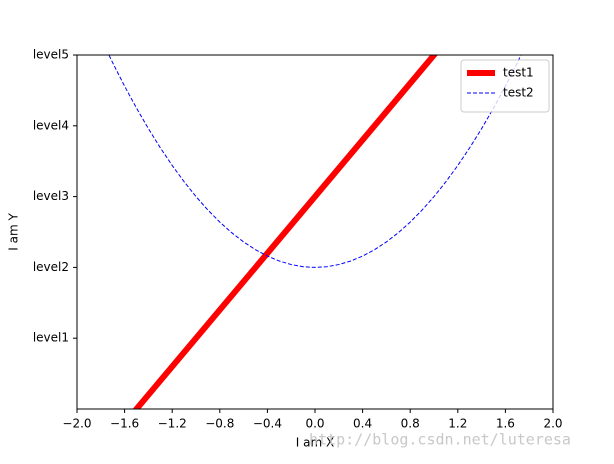  What do you see at coordinates (410, 424) in the screenshot?
I see `x-tick-label: 0.8` at bounding box center [410, 424].